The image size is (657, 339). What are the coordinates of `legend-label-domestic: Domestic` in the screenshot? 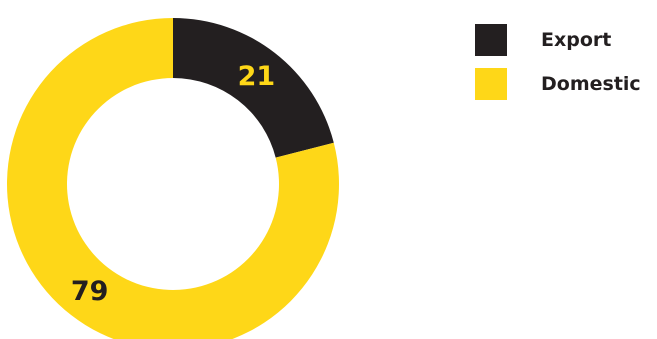 It's located at (591, 84).